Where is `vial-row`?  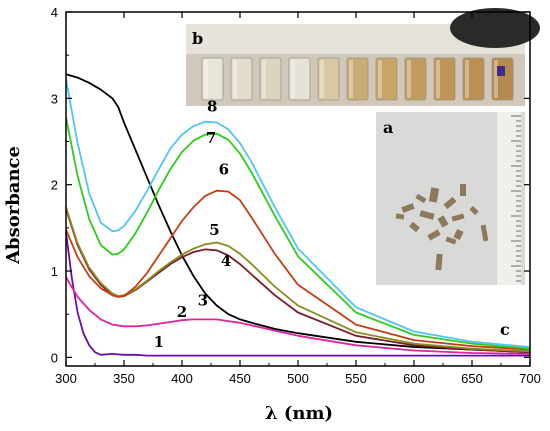
vial-row is located at coordinates (357, 79).